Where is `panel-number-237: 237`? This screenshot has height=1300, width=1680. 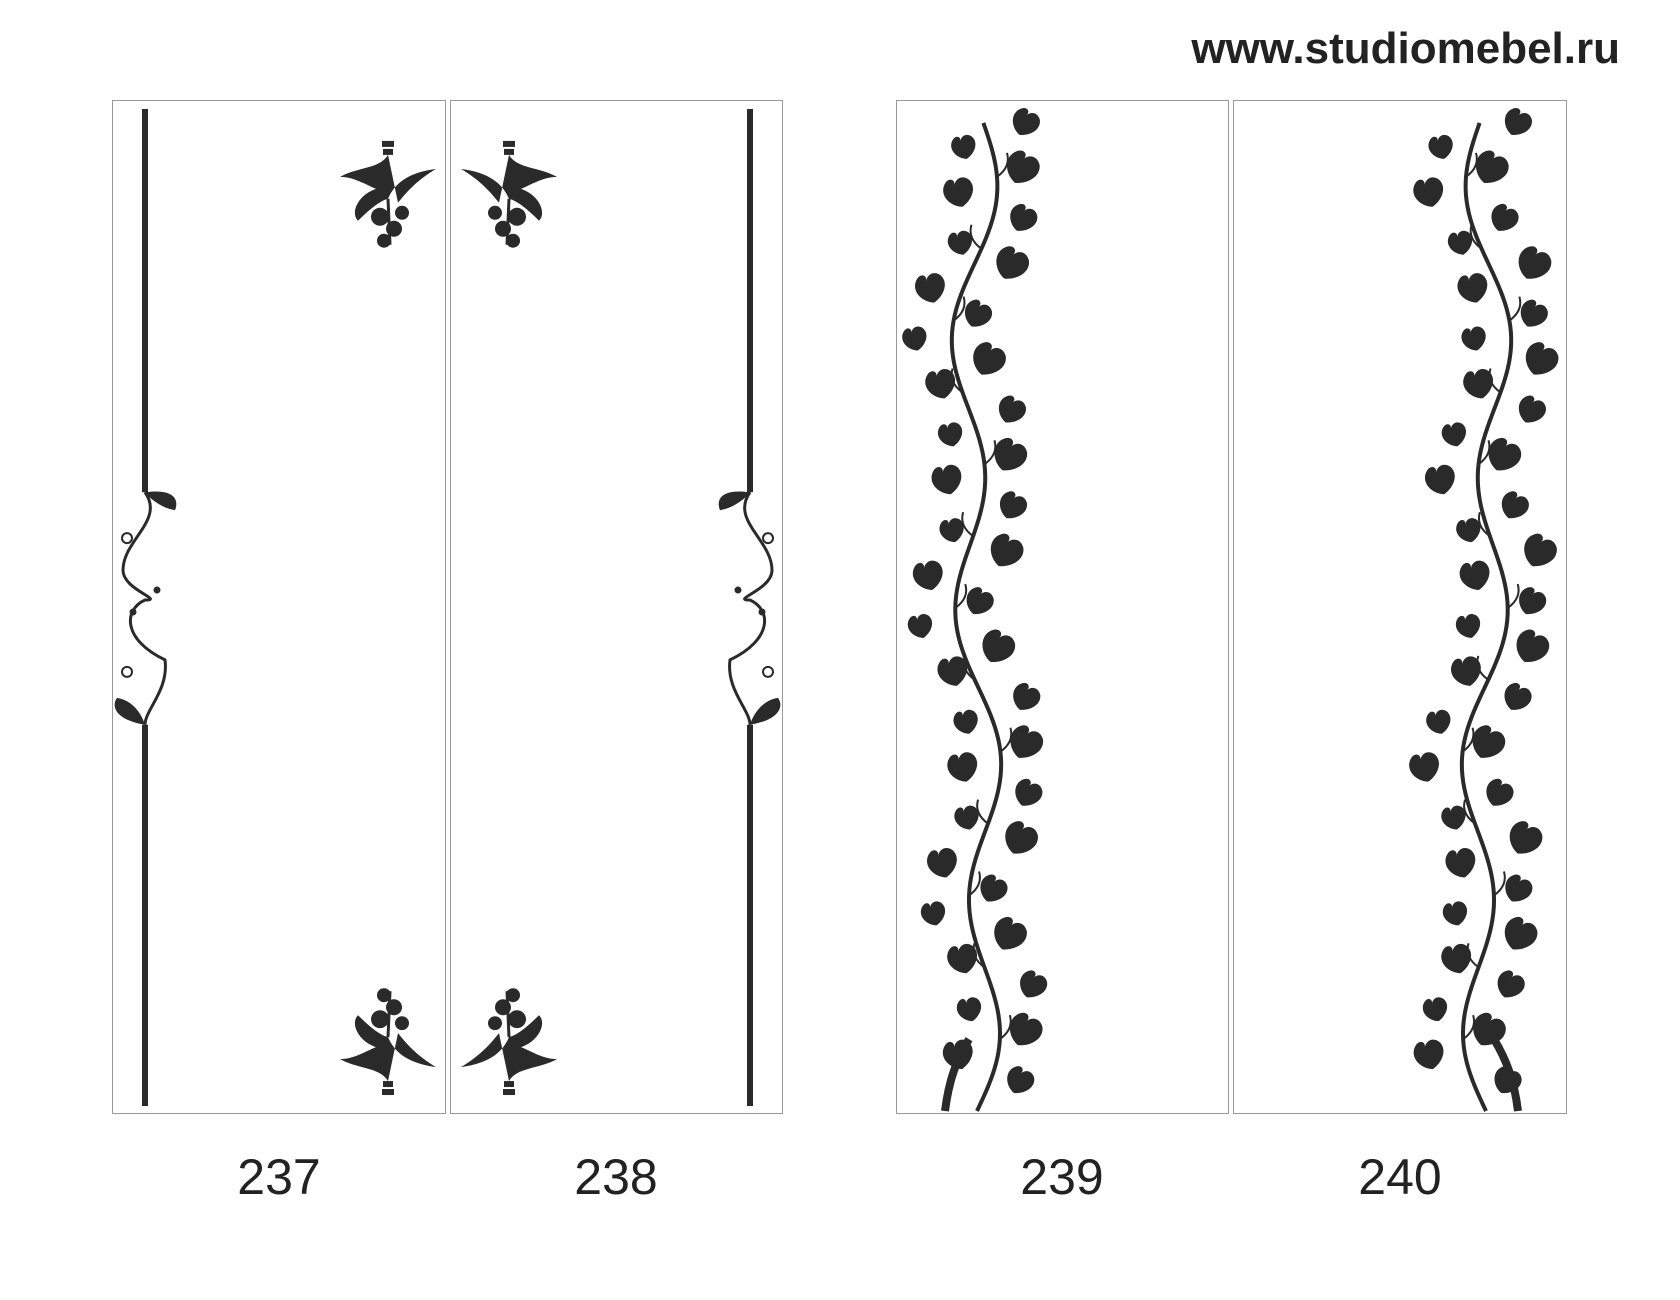
panel-number-237: 237 is located at coordinates (279, 1177).